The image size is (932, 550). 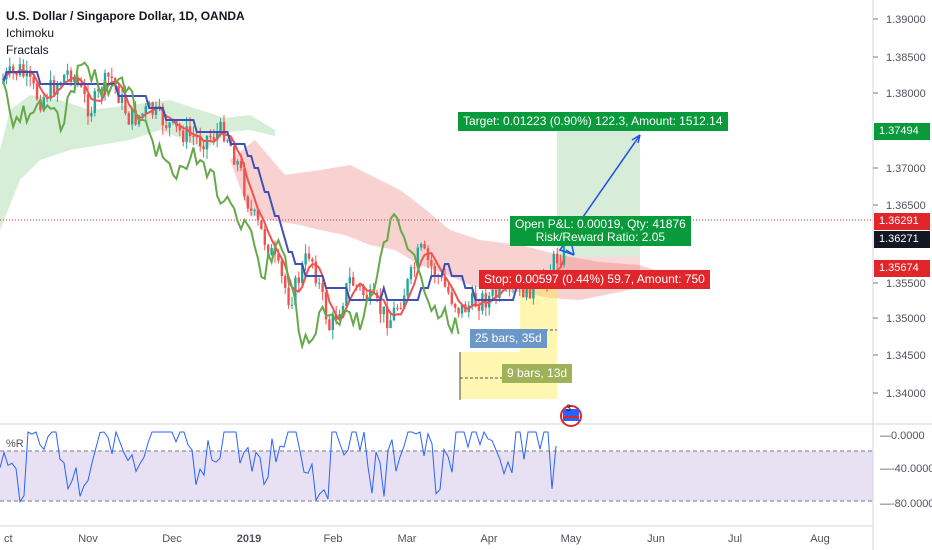 What do you see at coordinates (906, 319) in the screenshot?
I see `price-tick-label: 1.35000` at bounding box center [906, 319].